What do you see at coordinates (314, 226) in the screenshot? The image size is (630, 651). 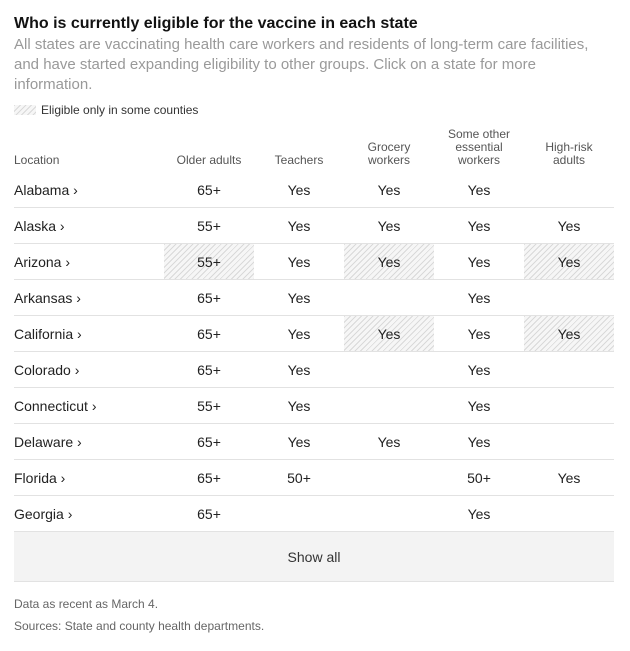 I see `table-row: Alaska › 55+ Yes Yes Yes Yes` at bounding box center [314, 226].